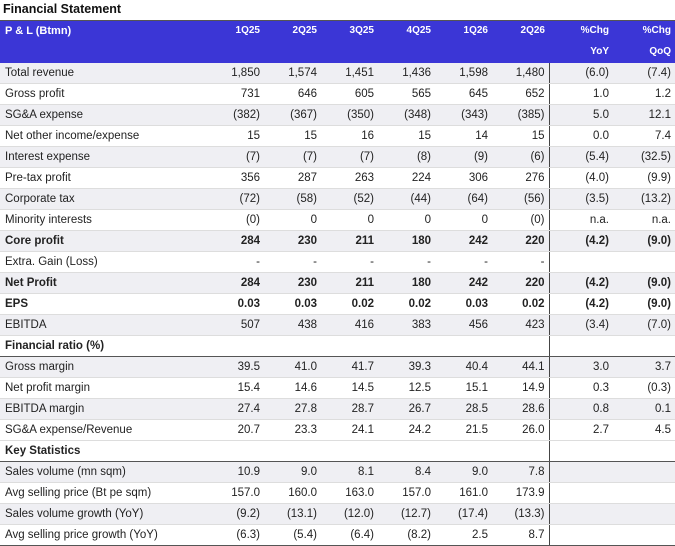 This screenshot has width=675, height=546. I want to click on row-label: Extra. Gain (Loss), so click(103, 262).